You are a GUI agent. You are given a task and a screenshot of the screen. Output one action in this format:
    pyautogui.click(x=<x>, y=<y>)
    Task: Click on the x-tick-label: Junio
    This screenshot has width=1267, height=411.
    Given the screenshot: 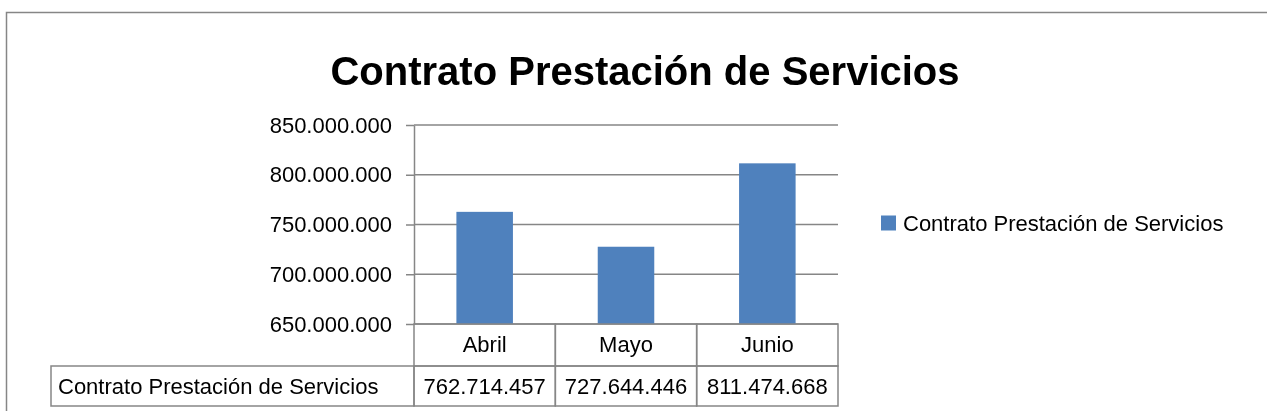 What is the action you would take?
    pyautogui.click(x=767, y=344)
    